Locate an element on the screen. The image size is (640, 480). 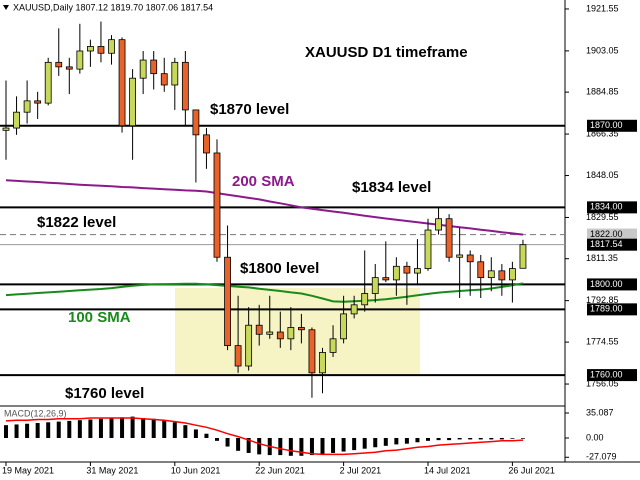
y-tick-label: 1756.05 is located at coordinates (602, 383).